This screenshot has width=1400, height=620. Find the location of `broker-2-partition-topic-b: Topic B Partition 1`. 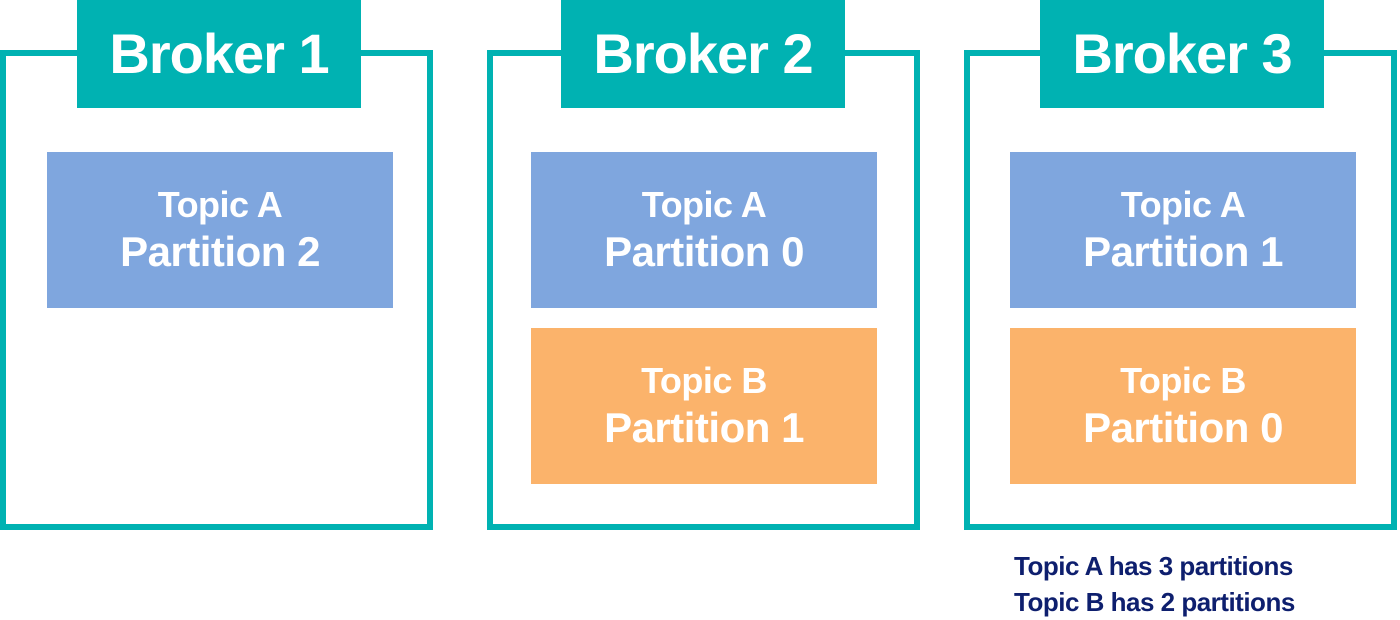

broker-2-partition-topic-b: Topic B Partition 1 is located at coordinates (704, 406).